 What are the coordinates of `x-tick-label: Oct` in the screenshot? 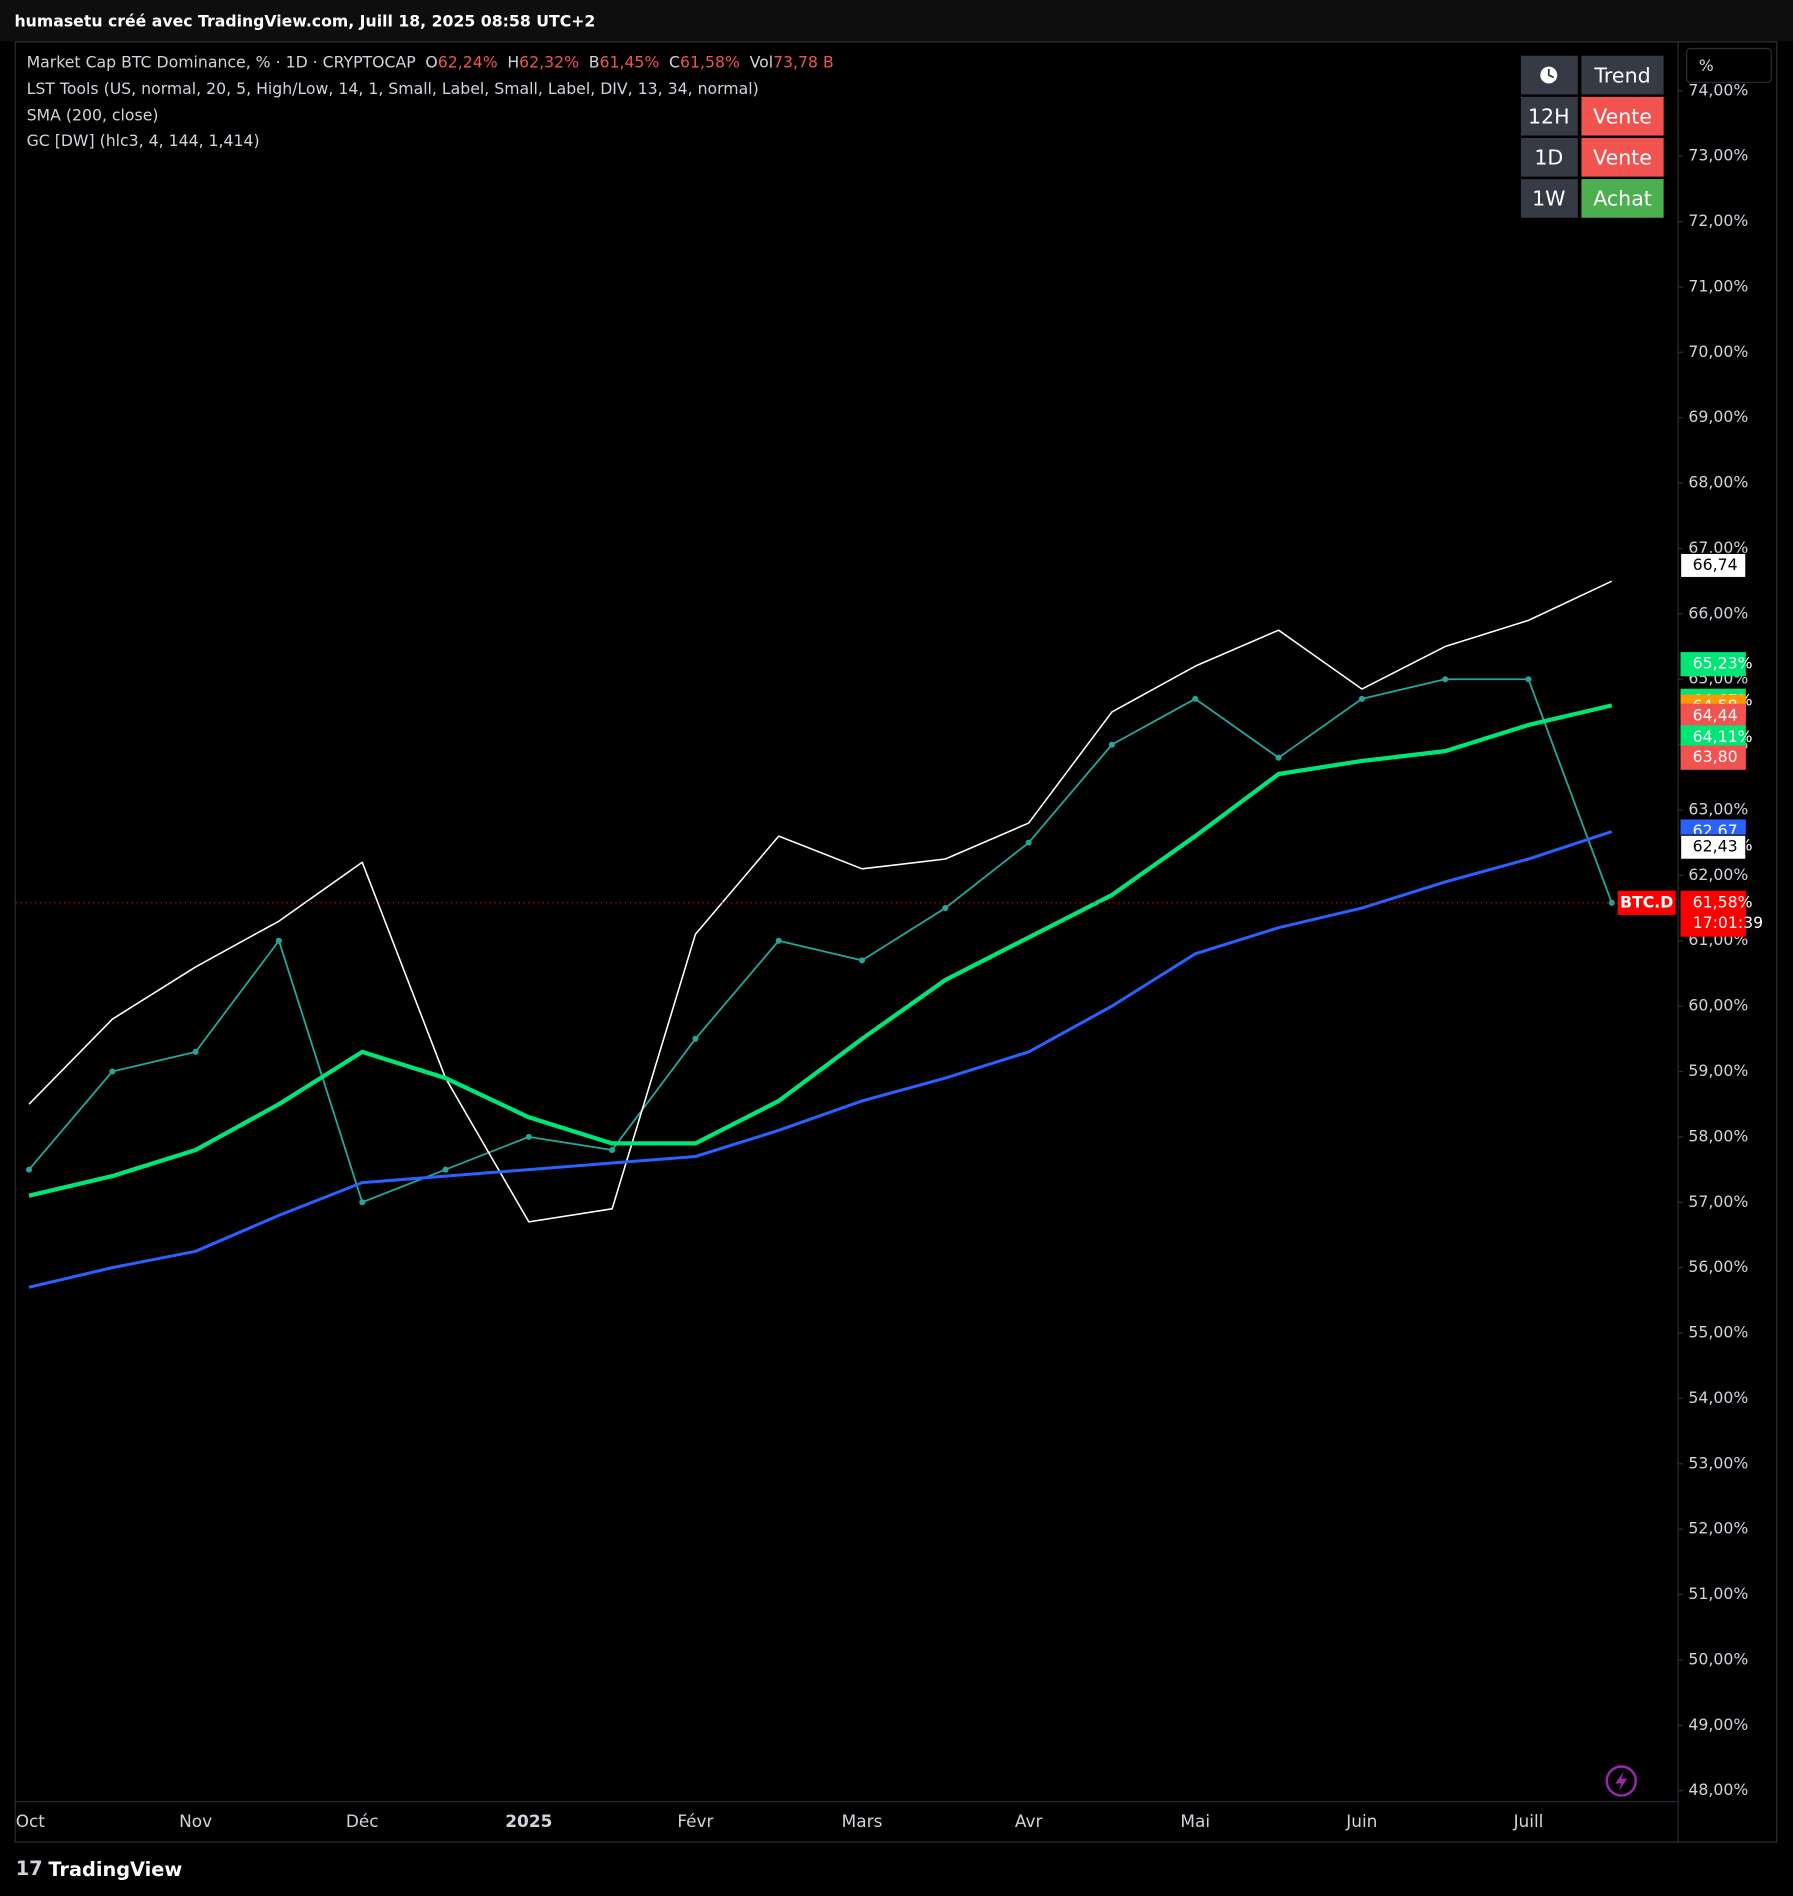 It's located at (31, 1821).